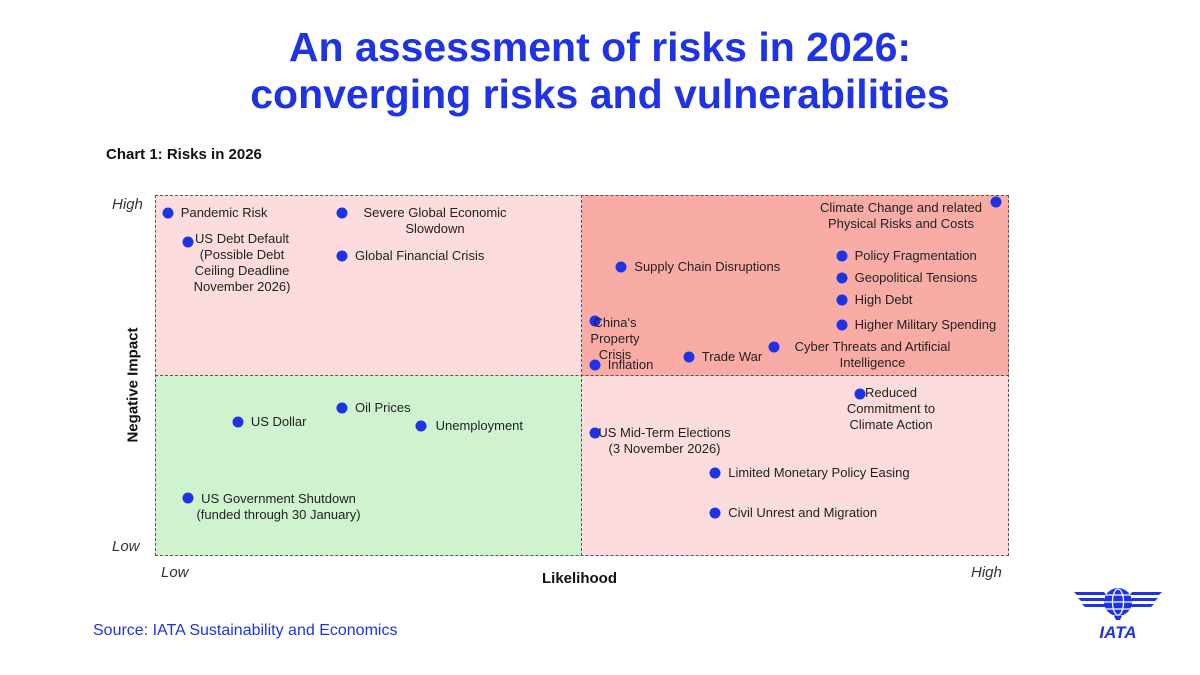 The width and height of the screenshot is (1200, 675). What do you see at coordinates (925, 324) in the screenshot?
I see `risk-label-14: Higher Military Spending` at bounding box center [925, 324].